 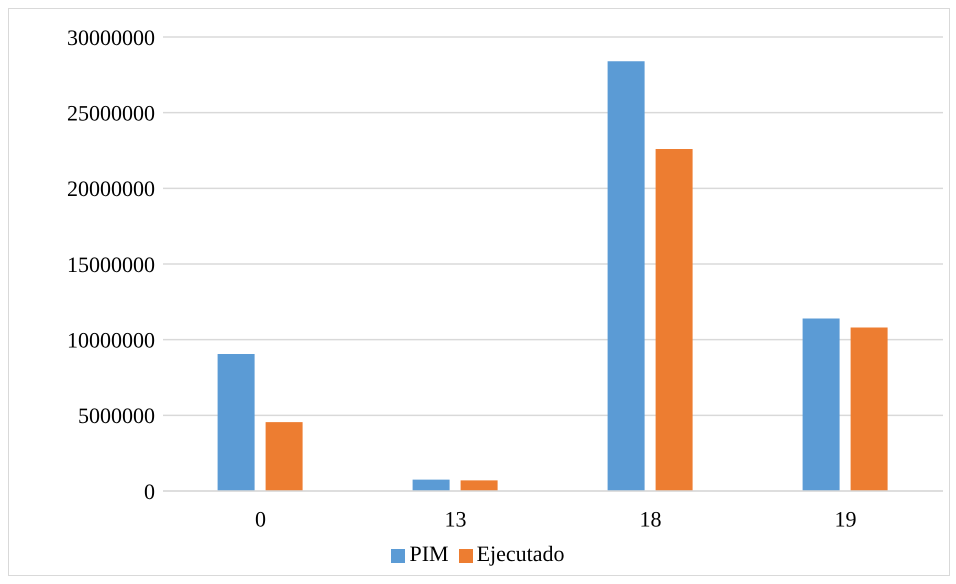 I want to click on y-tick-label: 20000000, so click(x=111, y=189).